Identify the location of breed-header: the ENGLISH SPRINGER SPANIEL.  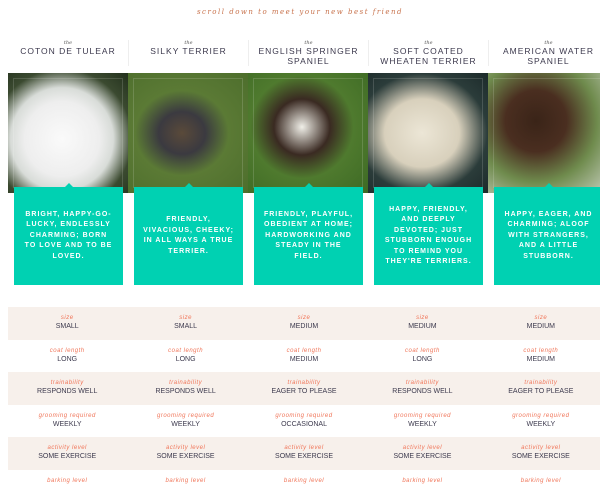
(308, 53).